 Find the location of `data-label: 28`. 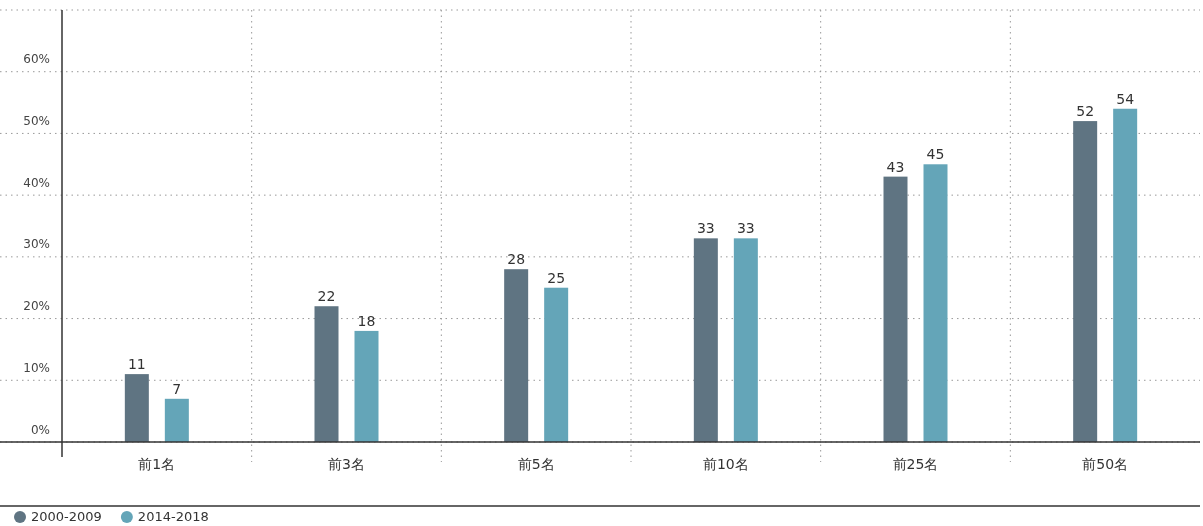

data-label: 28 is located at coordinates (516, 259).